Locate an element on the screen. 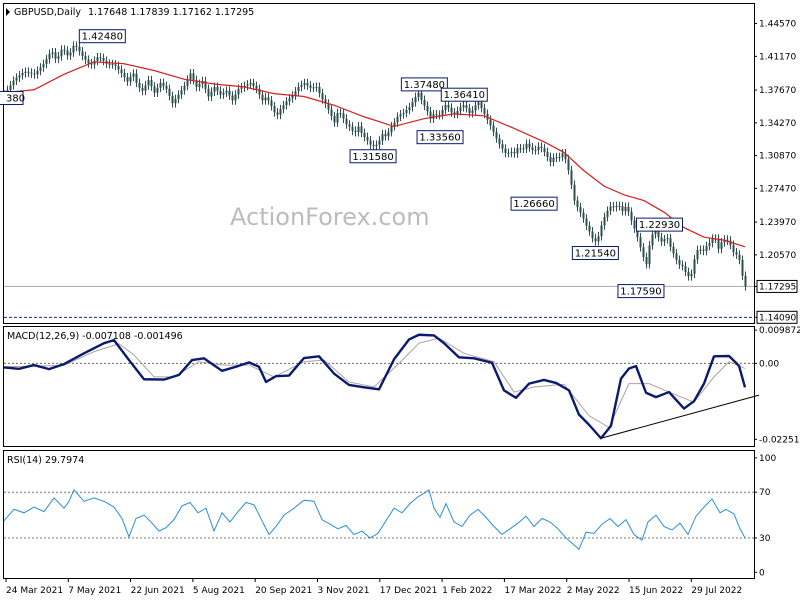 This screenshot has height=600, width=800. current-price-label: 1.17295 is located at coordinates (777, 287).